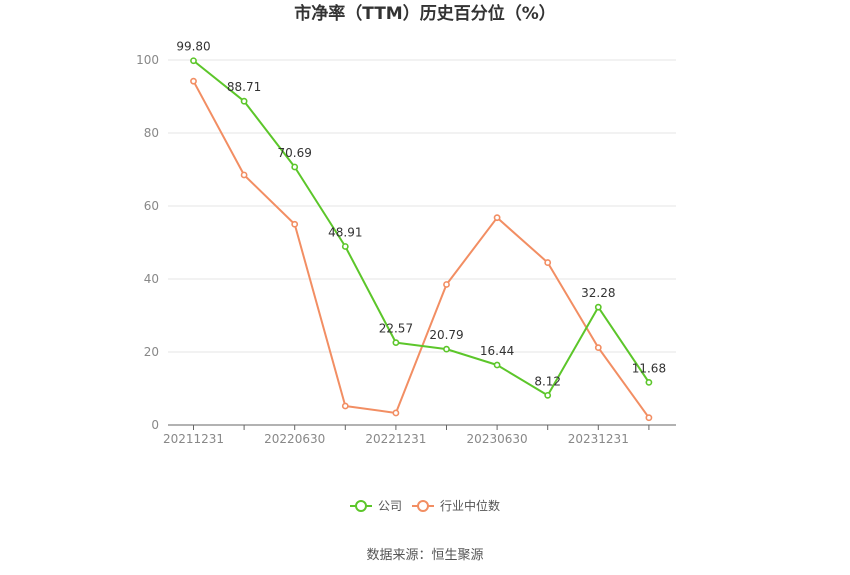  What do you see at coordinates (193, 439) in the screenshot?
I see `x-tick-label: 20211231` at bounding box center [193, 439].